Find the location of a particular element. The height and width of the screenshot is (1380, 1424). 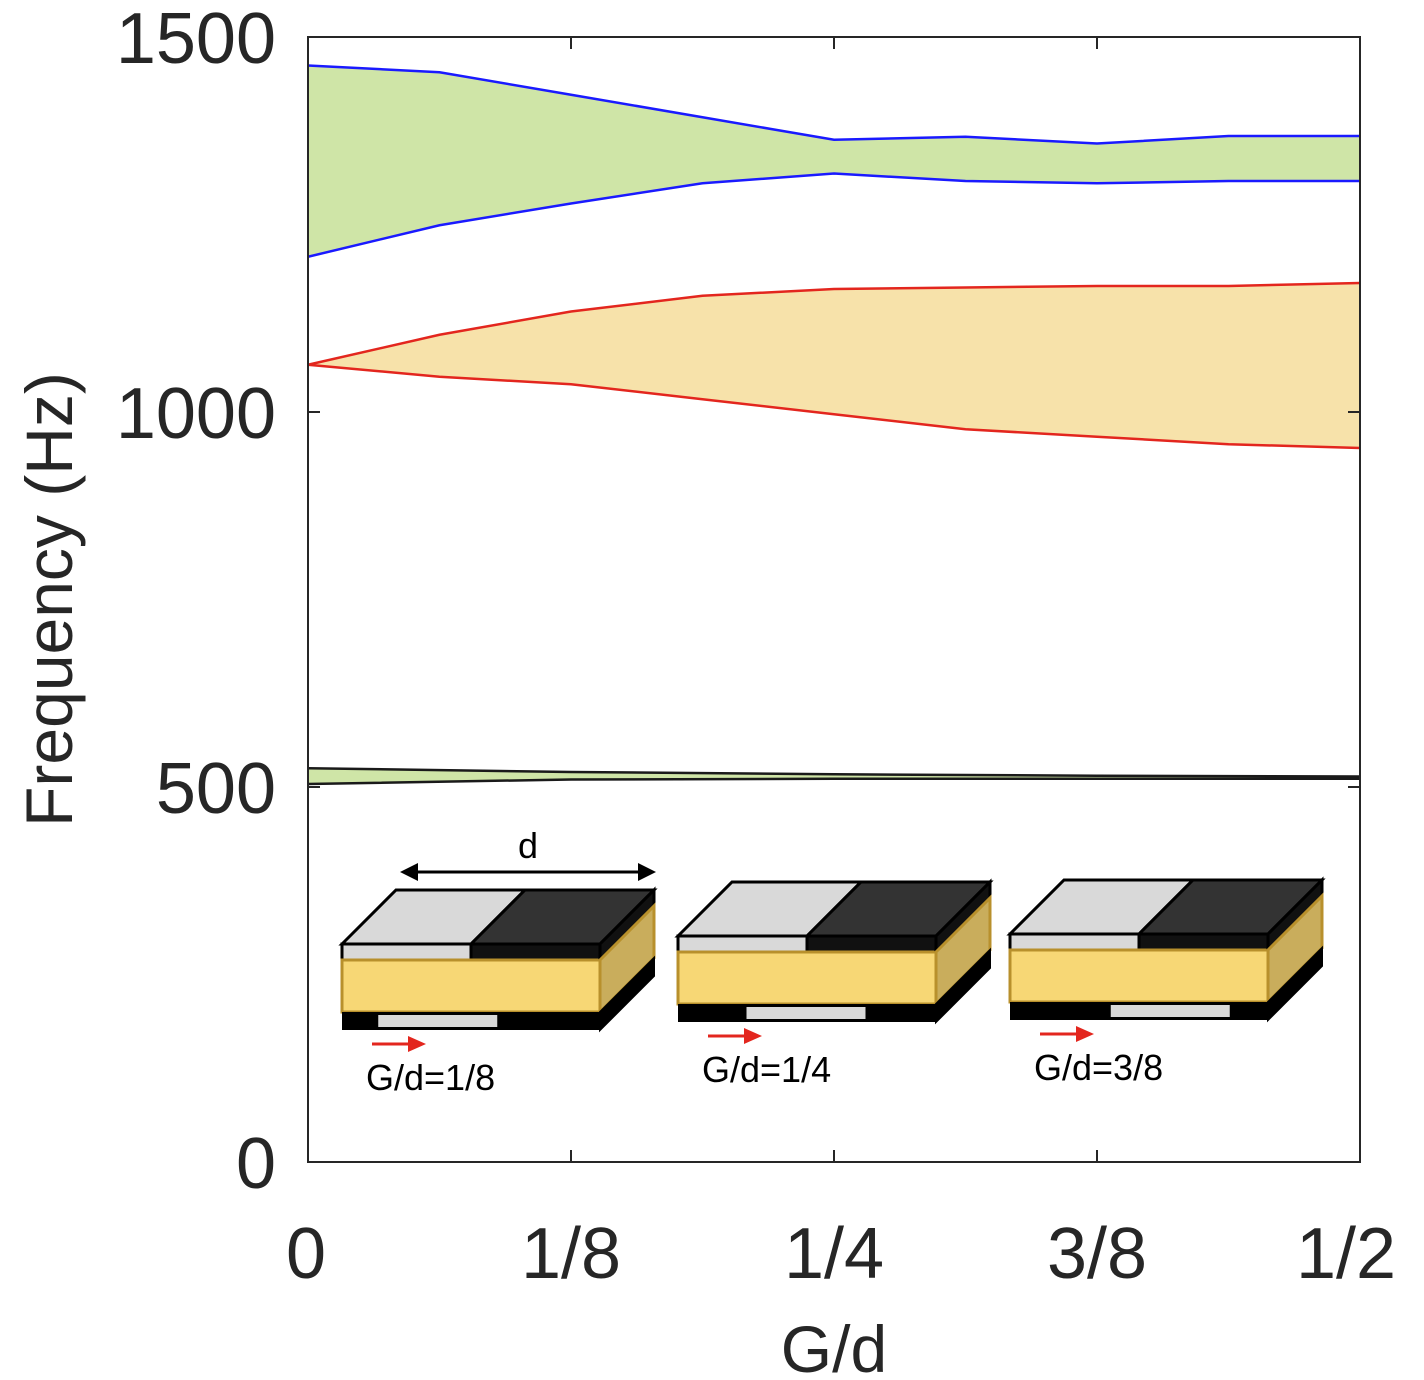

band-3-upper-edge is located at coordinates (834, 772).